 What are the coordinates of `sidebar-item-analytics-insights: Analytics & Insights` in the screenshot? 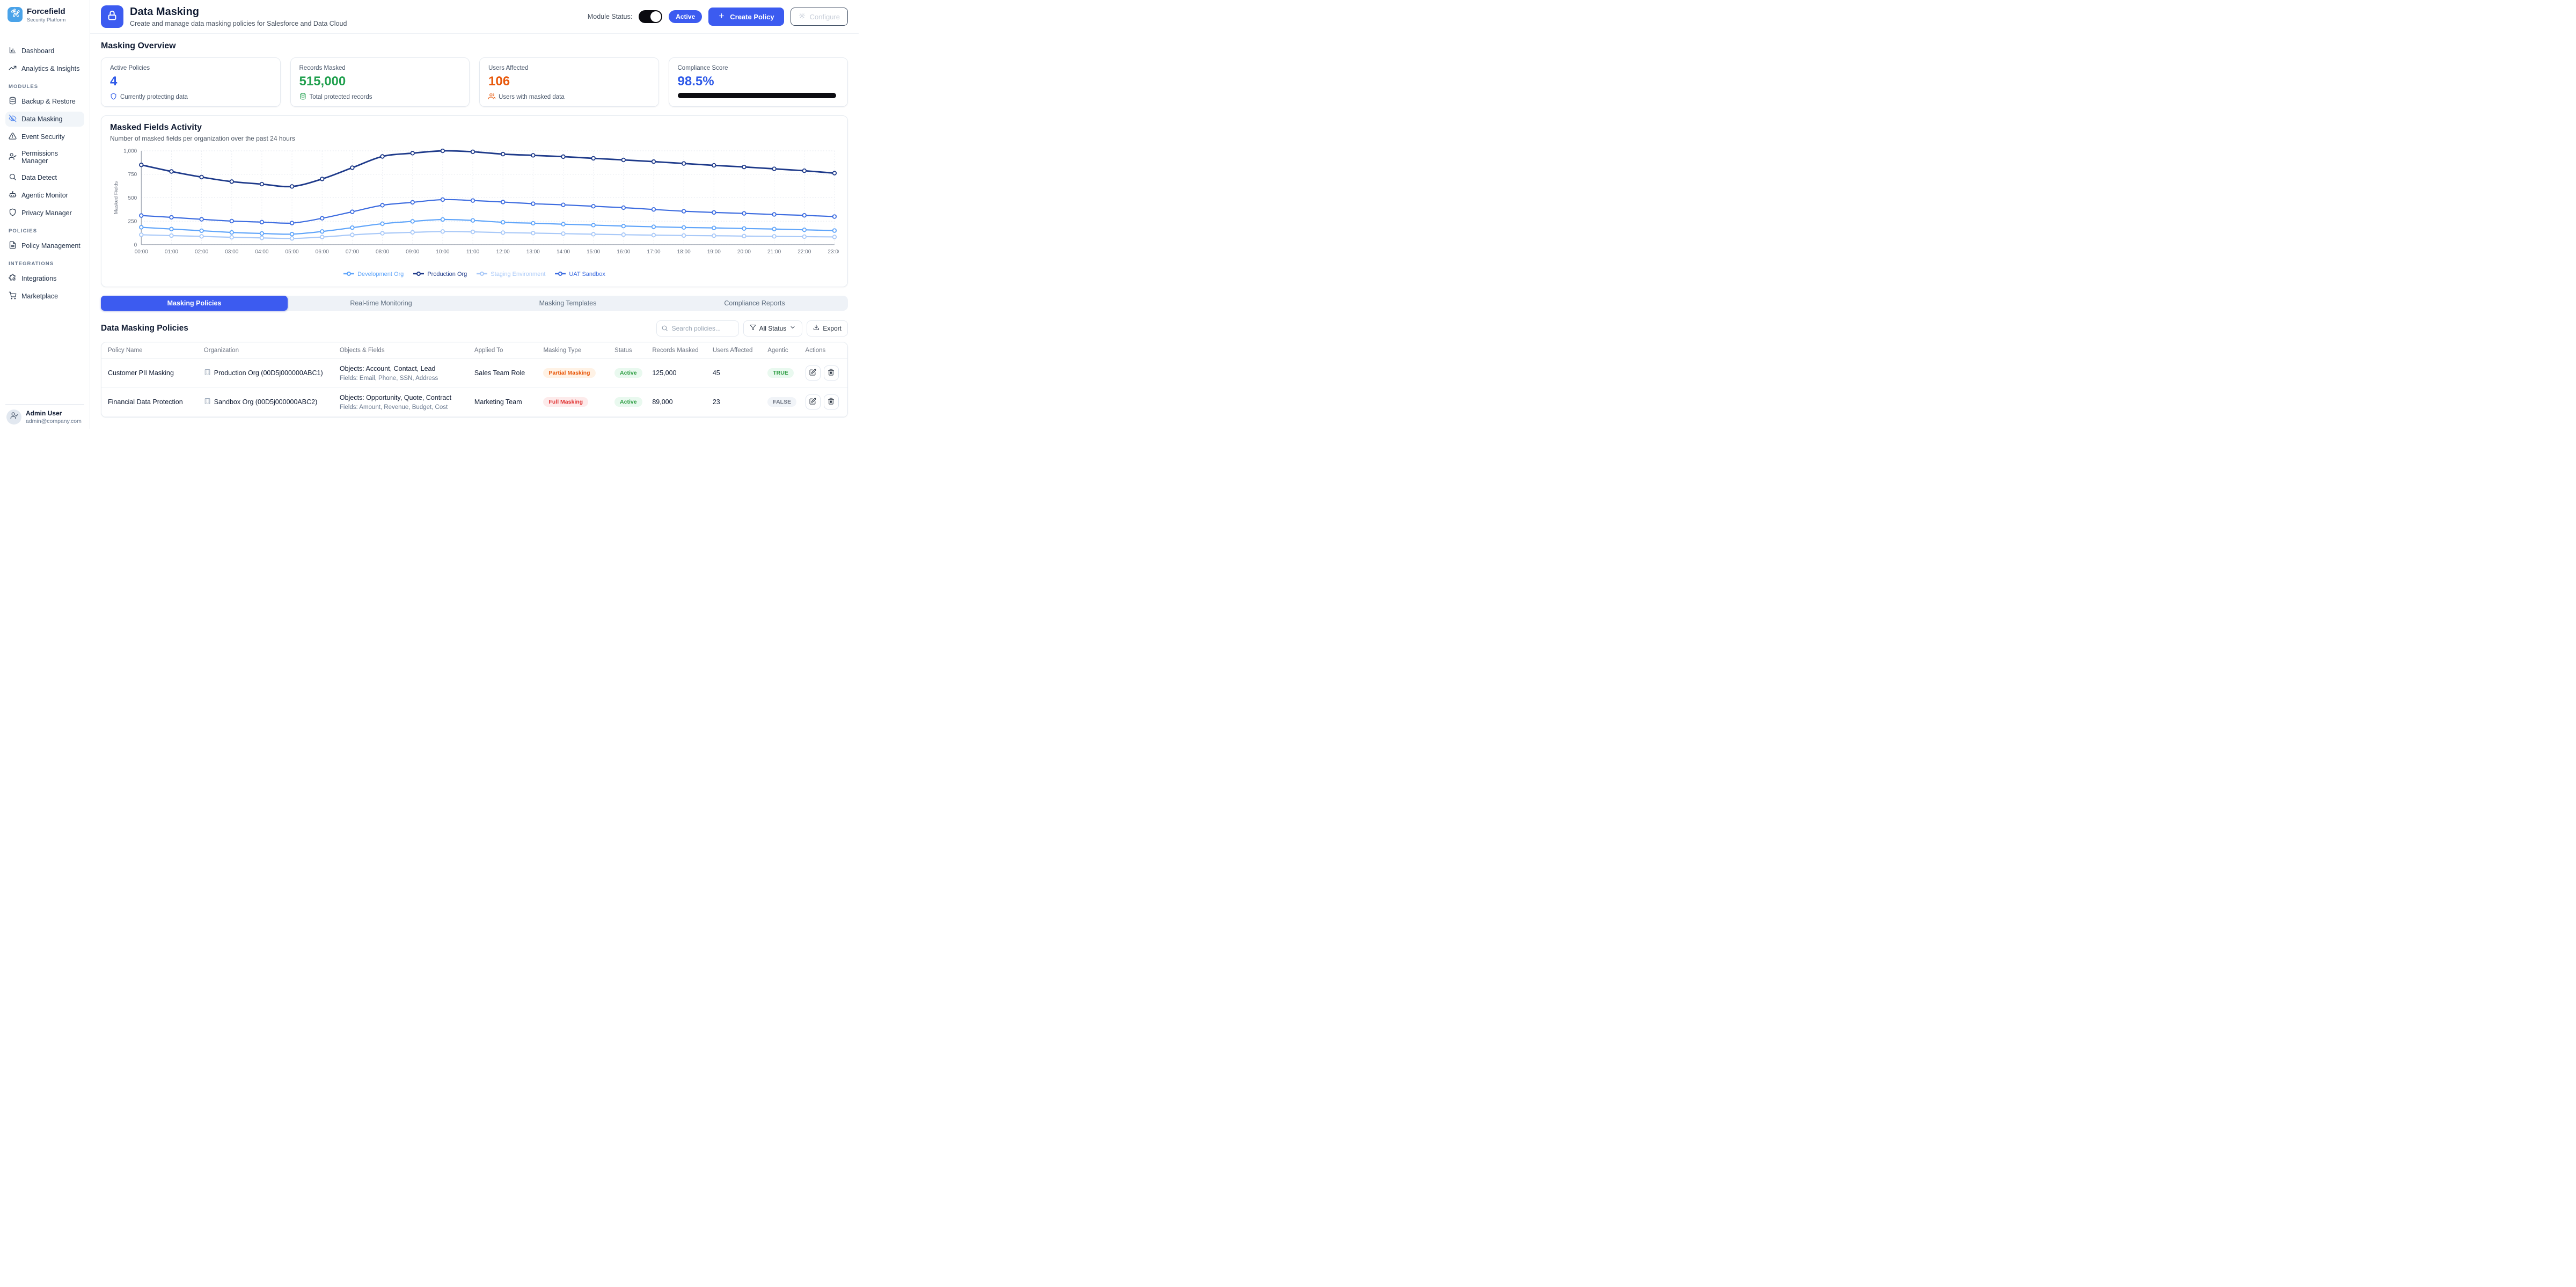 It's located at (44, 68).